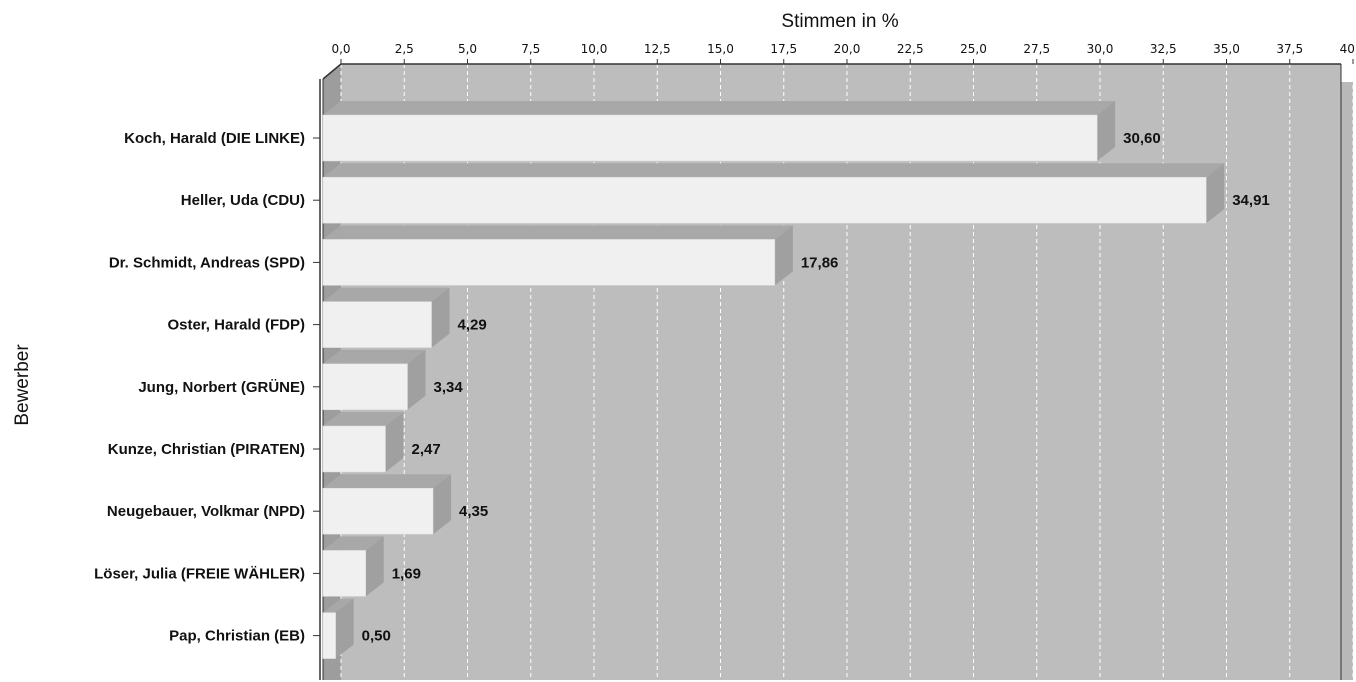 The width and height of the screenshot is (1356, 682). I want to click on category-label: Kunze, Christian (PIRATEN), so click(206, 449).